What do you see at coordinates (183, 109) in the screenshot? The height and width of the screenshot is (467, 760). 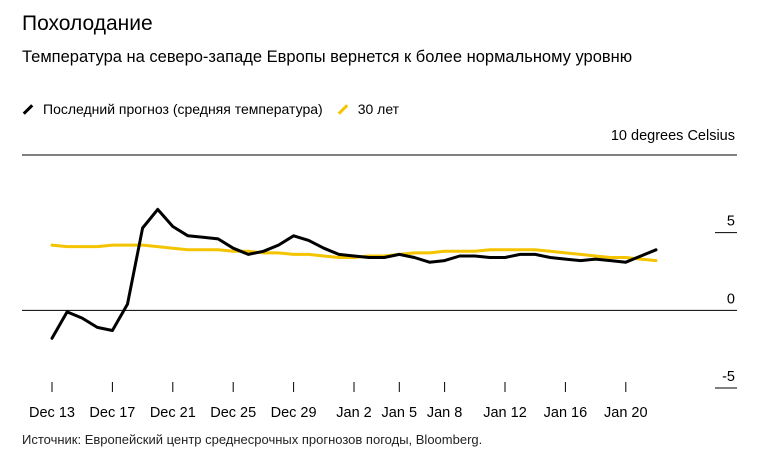 I see `legend-label-forecast: Последний прогноз (средняя температура)` at bounding box center [183, 109].